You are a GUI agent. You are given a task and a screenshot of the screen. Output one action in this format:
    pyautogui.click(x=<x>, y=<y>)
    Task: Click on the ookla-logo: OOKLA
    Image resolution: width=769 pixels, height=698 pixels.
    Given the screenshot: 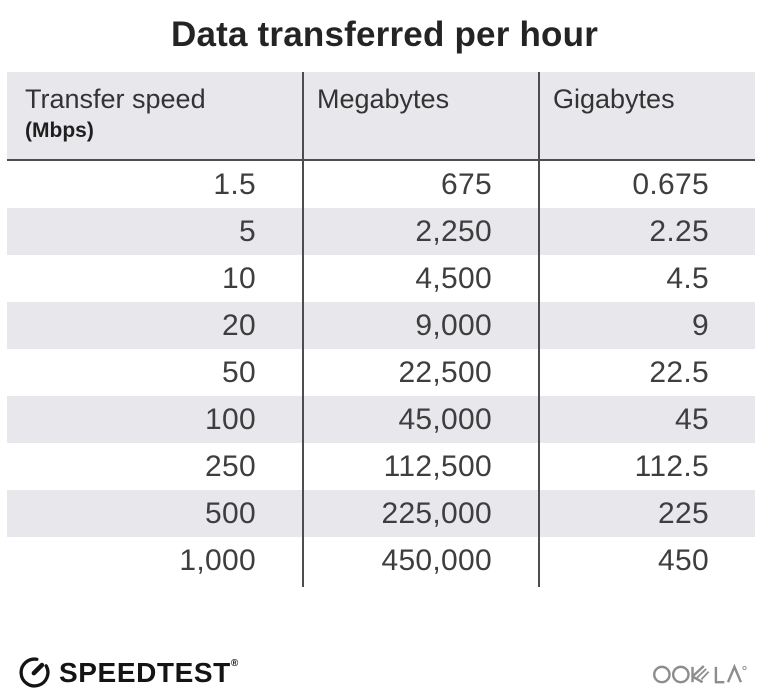 What is the action you would take?
    pyautogui.click(x=703, y=672)
    